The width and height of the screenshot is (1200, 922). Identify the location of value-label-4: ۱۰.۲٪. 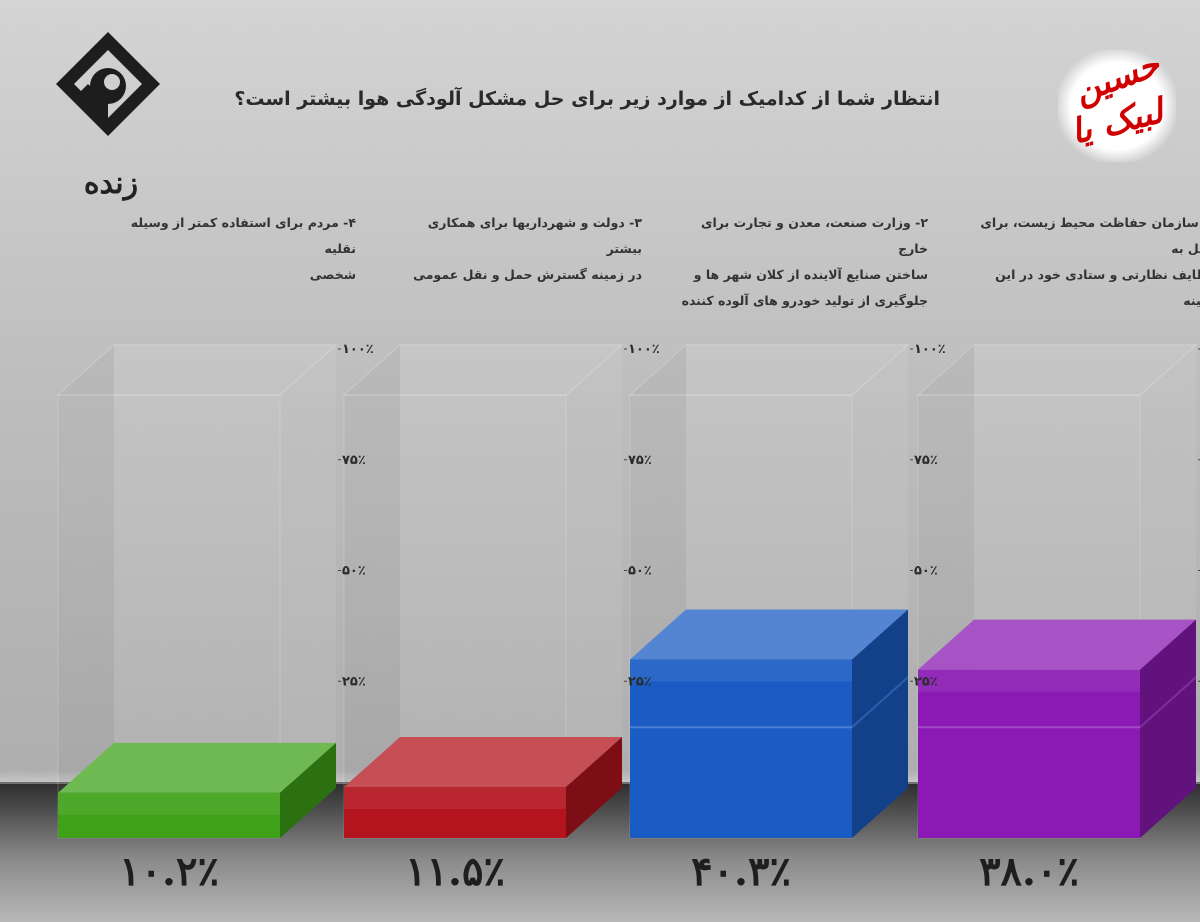
(169, 871).